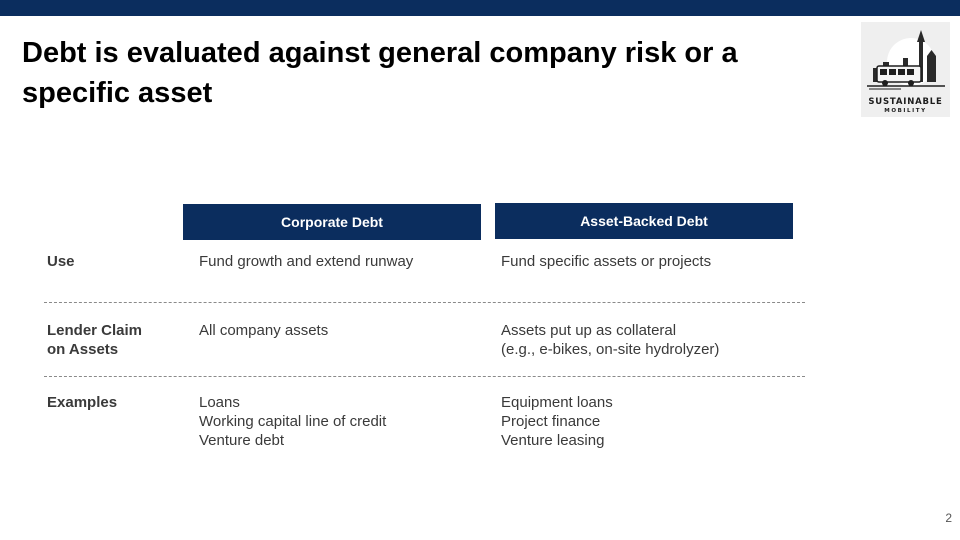 The height and width of the screenshot is (540, 960). I want to click on sustainable-mobility-logo: SUSTAINABLE MOBILITY, so click(905, 69).